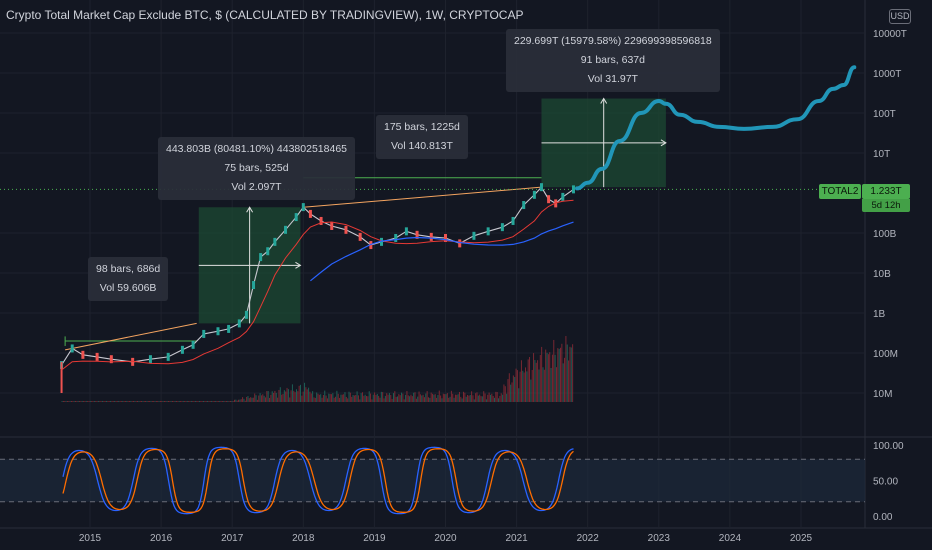 Image resolution: width=932 pixels, height=550 pixels. I want to click on stoch-k-line, so click(318, 480).